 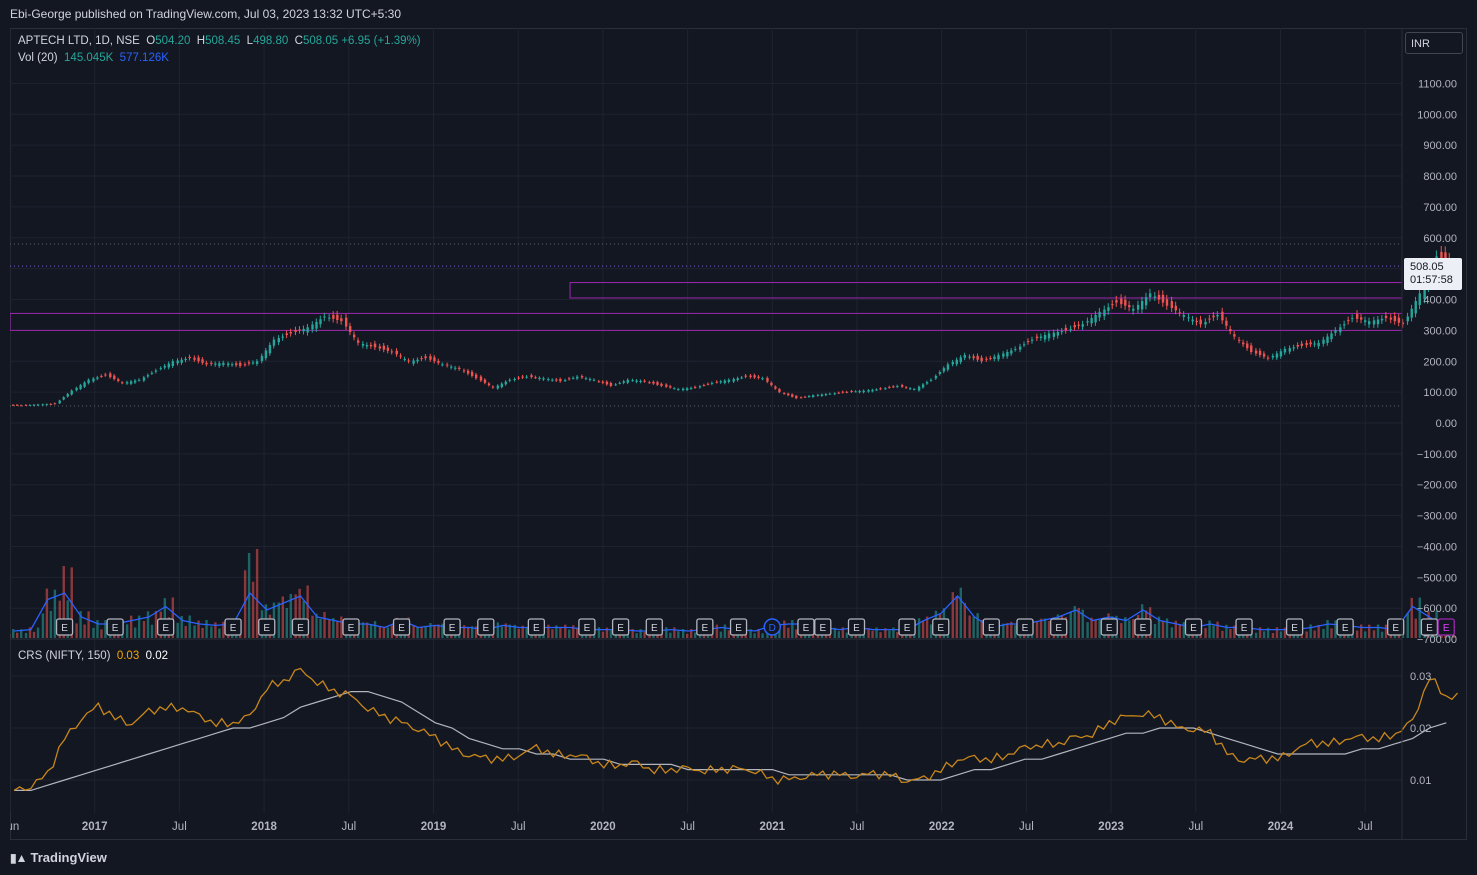 I want to click on crs-legend: CRS (NIFTY, 150) 0.03 0.02, so click(x=93, y=656).